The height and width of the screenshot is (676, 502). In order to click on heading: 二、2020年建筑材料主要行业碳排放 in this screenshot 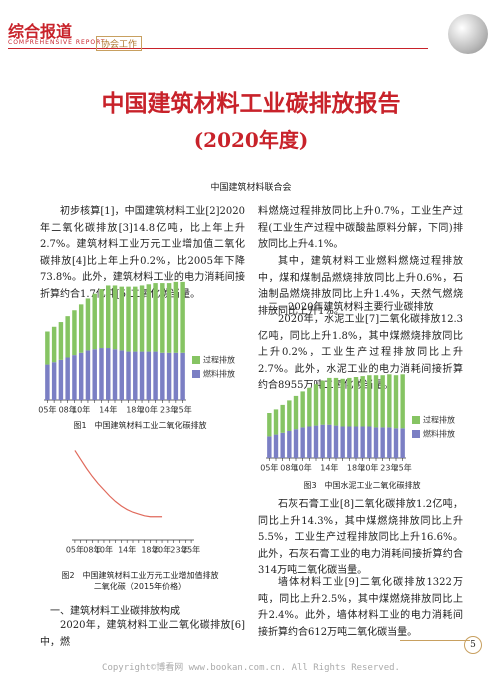, I will do `click(351, 307)`.